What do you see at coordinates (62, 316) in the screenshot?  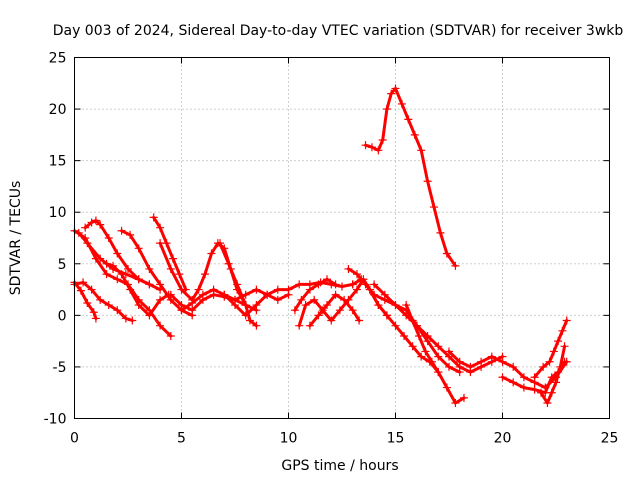 I see `y-tick-label: 0` at bounding box center [62, 316].